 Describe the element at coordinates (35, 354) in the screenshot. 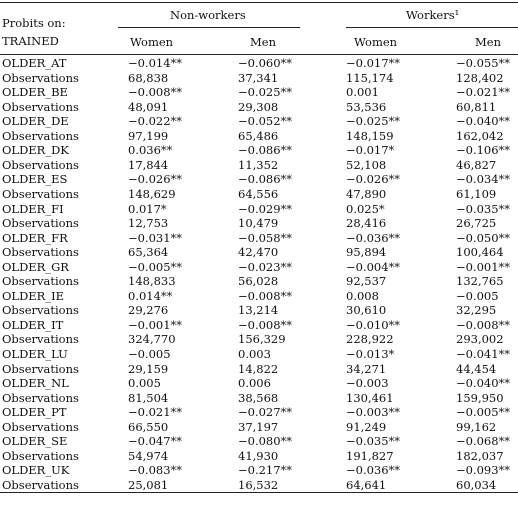

I see `row-label: OLDER_LU` at that location.